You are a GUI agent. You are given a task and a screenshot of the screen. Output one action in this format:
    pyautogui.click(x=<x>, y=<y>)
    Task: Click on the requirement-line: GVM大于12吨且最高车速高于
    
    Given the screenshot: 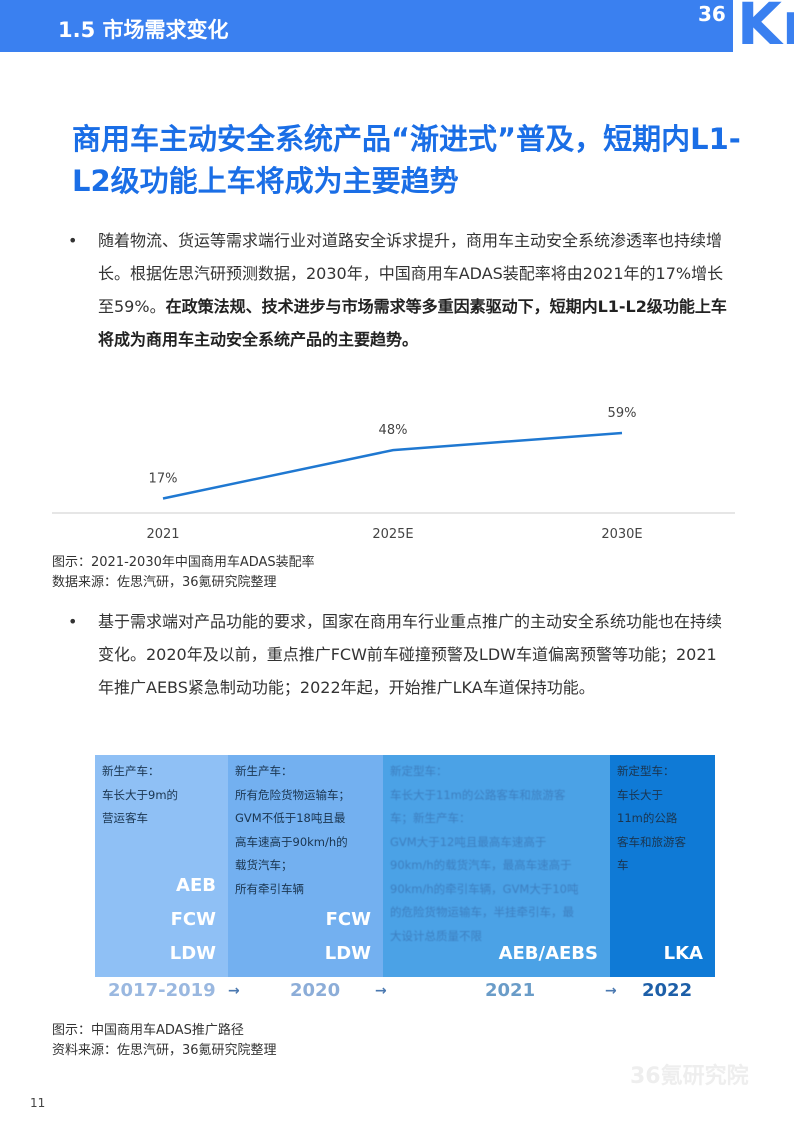 What is the action you would take?
    pyautogui.click(x=468, y=841)
    